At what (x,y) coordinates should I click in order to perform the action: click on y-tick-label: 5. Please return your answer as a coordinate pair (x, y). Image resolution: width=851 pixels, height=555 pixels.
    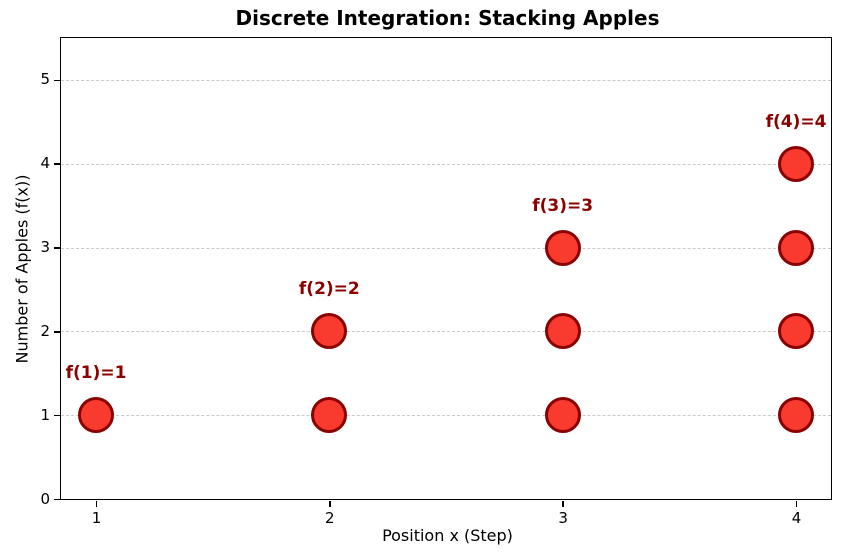
    Looking at the image, I should click on (45, 79).